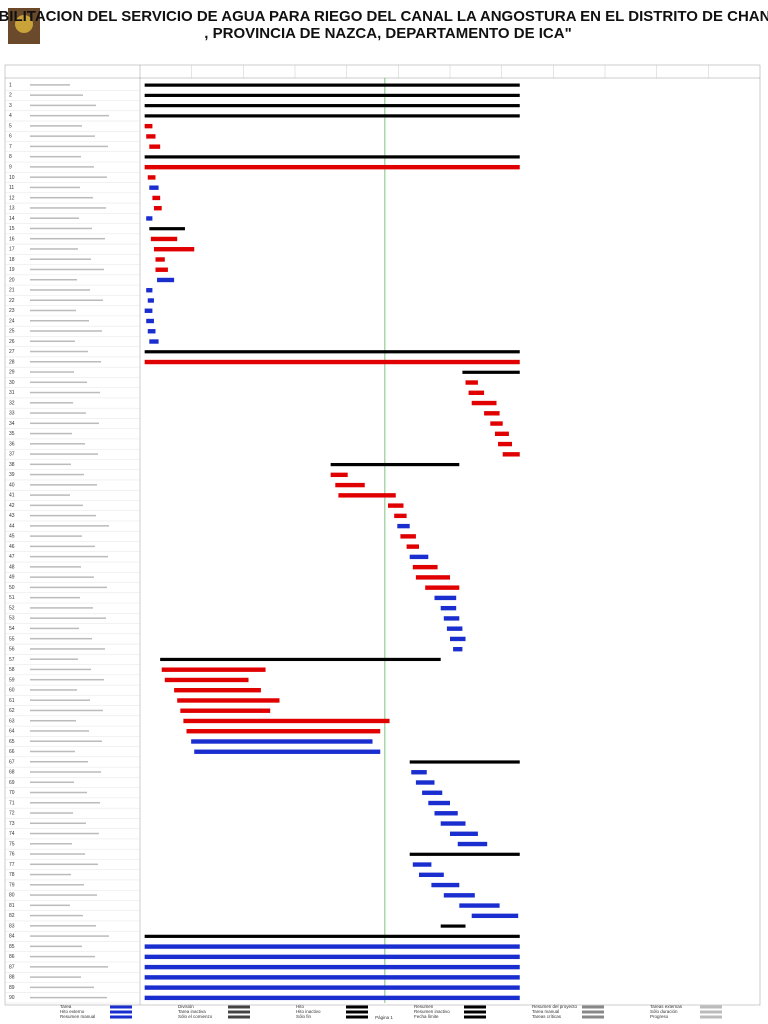  What do you see at coordinates (12, 896) in the screenshot?
I see `row-id: 80` at bounding box center [12, 896].